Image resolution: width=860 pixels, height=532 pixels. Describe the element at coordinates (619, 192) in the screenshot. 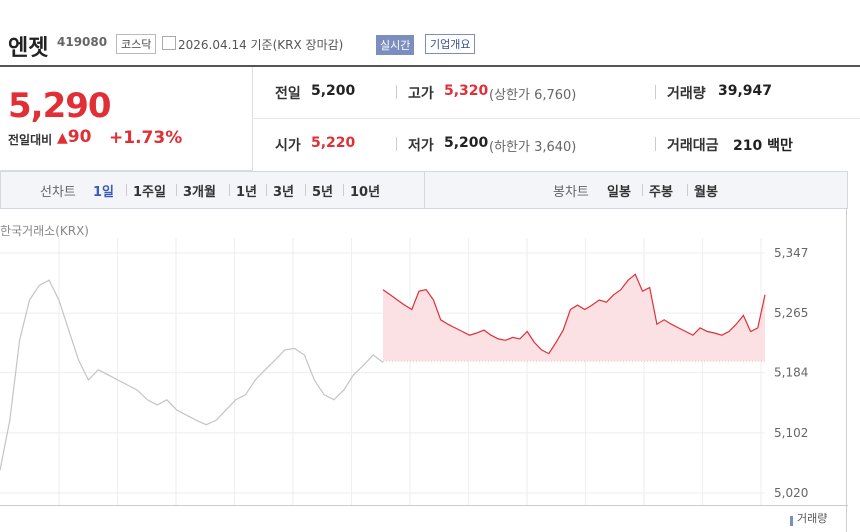

I see `candle-tab: 일봉` at that location.